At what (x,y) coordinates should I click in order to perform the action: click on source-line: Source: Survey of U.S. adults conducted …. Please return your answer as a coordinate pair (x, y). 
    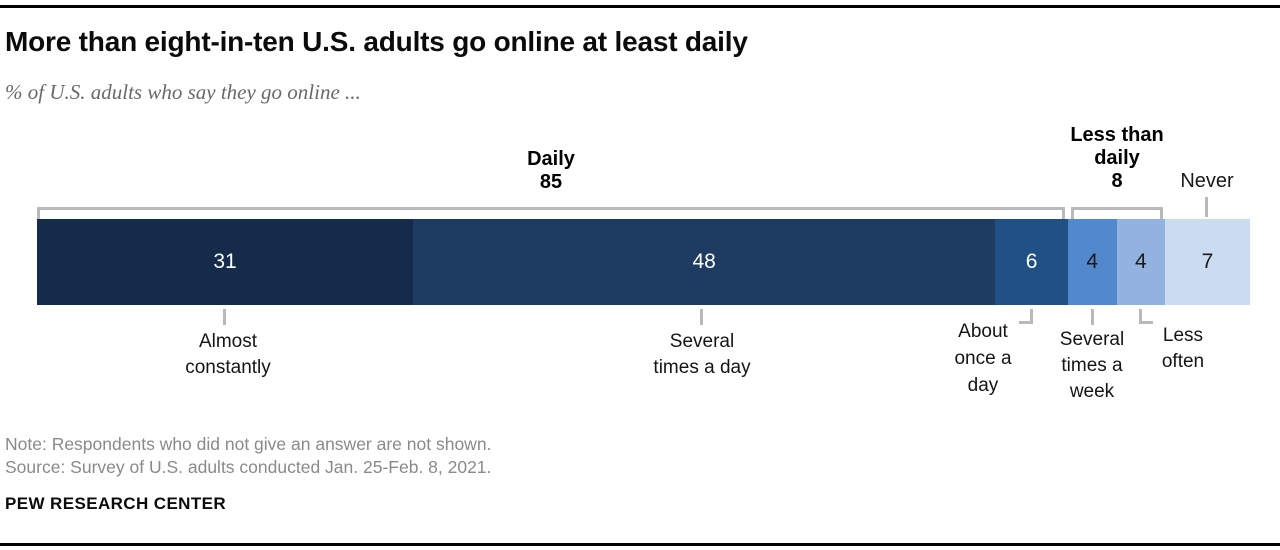
    Looking at the image, I should click on (248, 467).